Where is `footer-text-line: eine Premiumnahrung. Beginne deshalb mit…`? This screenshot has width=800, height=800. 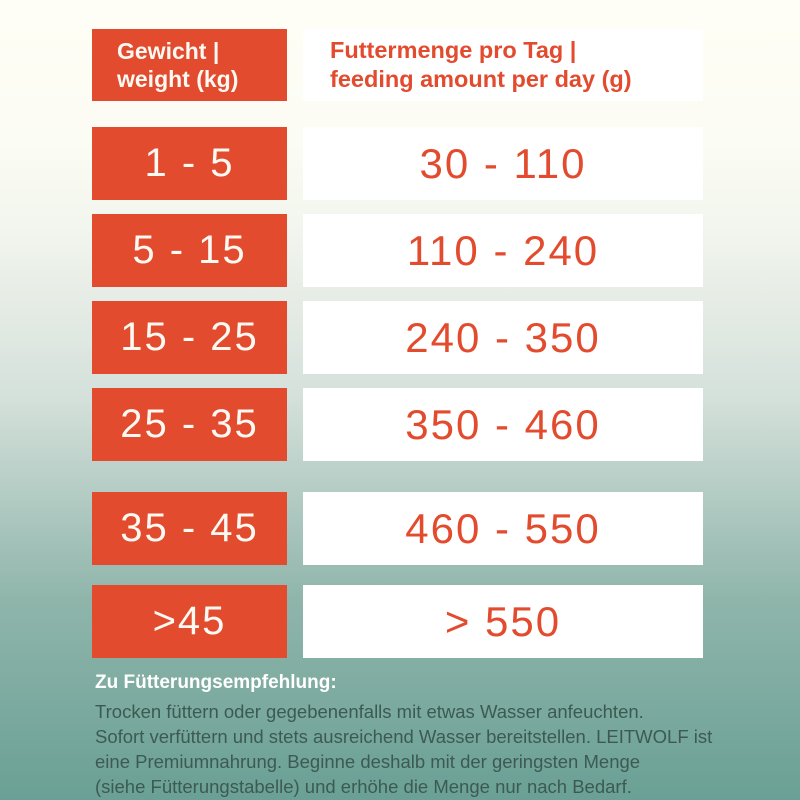 footer-text-line: eine Premiumnahrung. Beginne deshalb mit… is located at coordinates (368, 761).